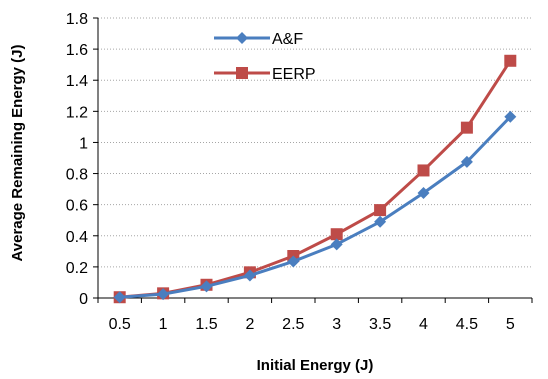  I want to click on y-tick-label: 0, so click(83, 299).